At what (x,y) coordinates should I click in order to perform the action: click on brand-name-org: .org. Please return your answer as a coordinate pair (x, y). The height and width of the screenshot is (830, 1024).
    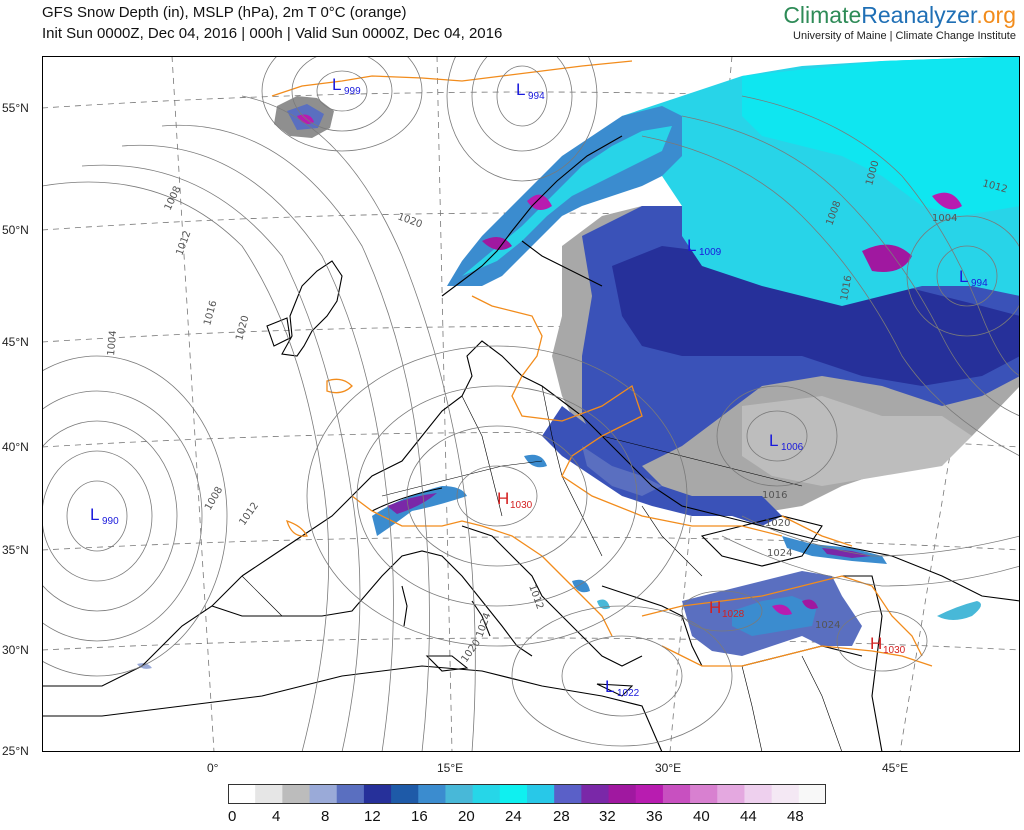
    Looking at the image, I should click on (996, 15).